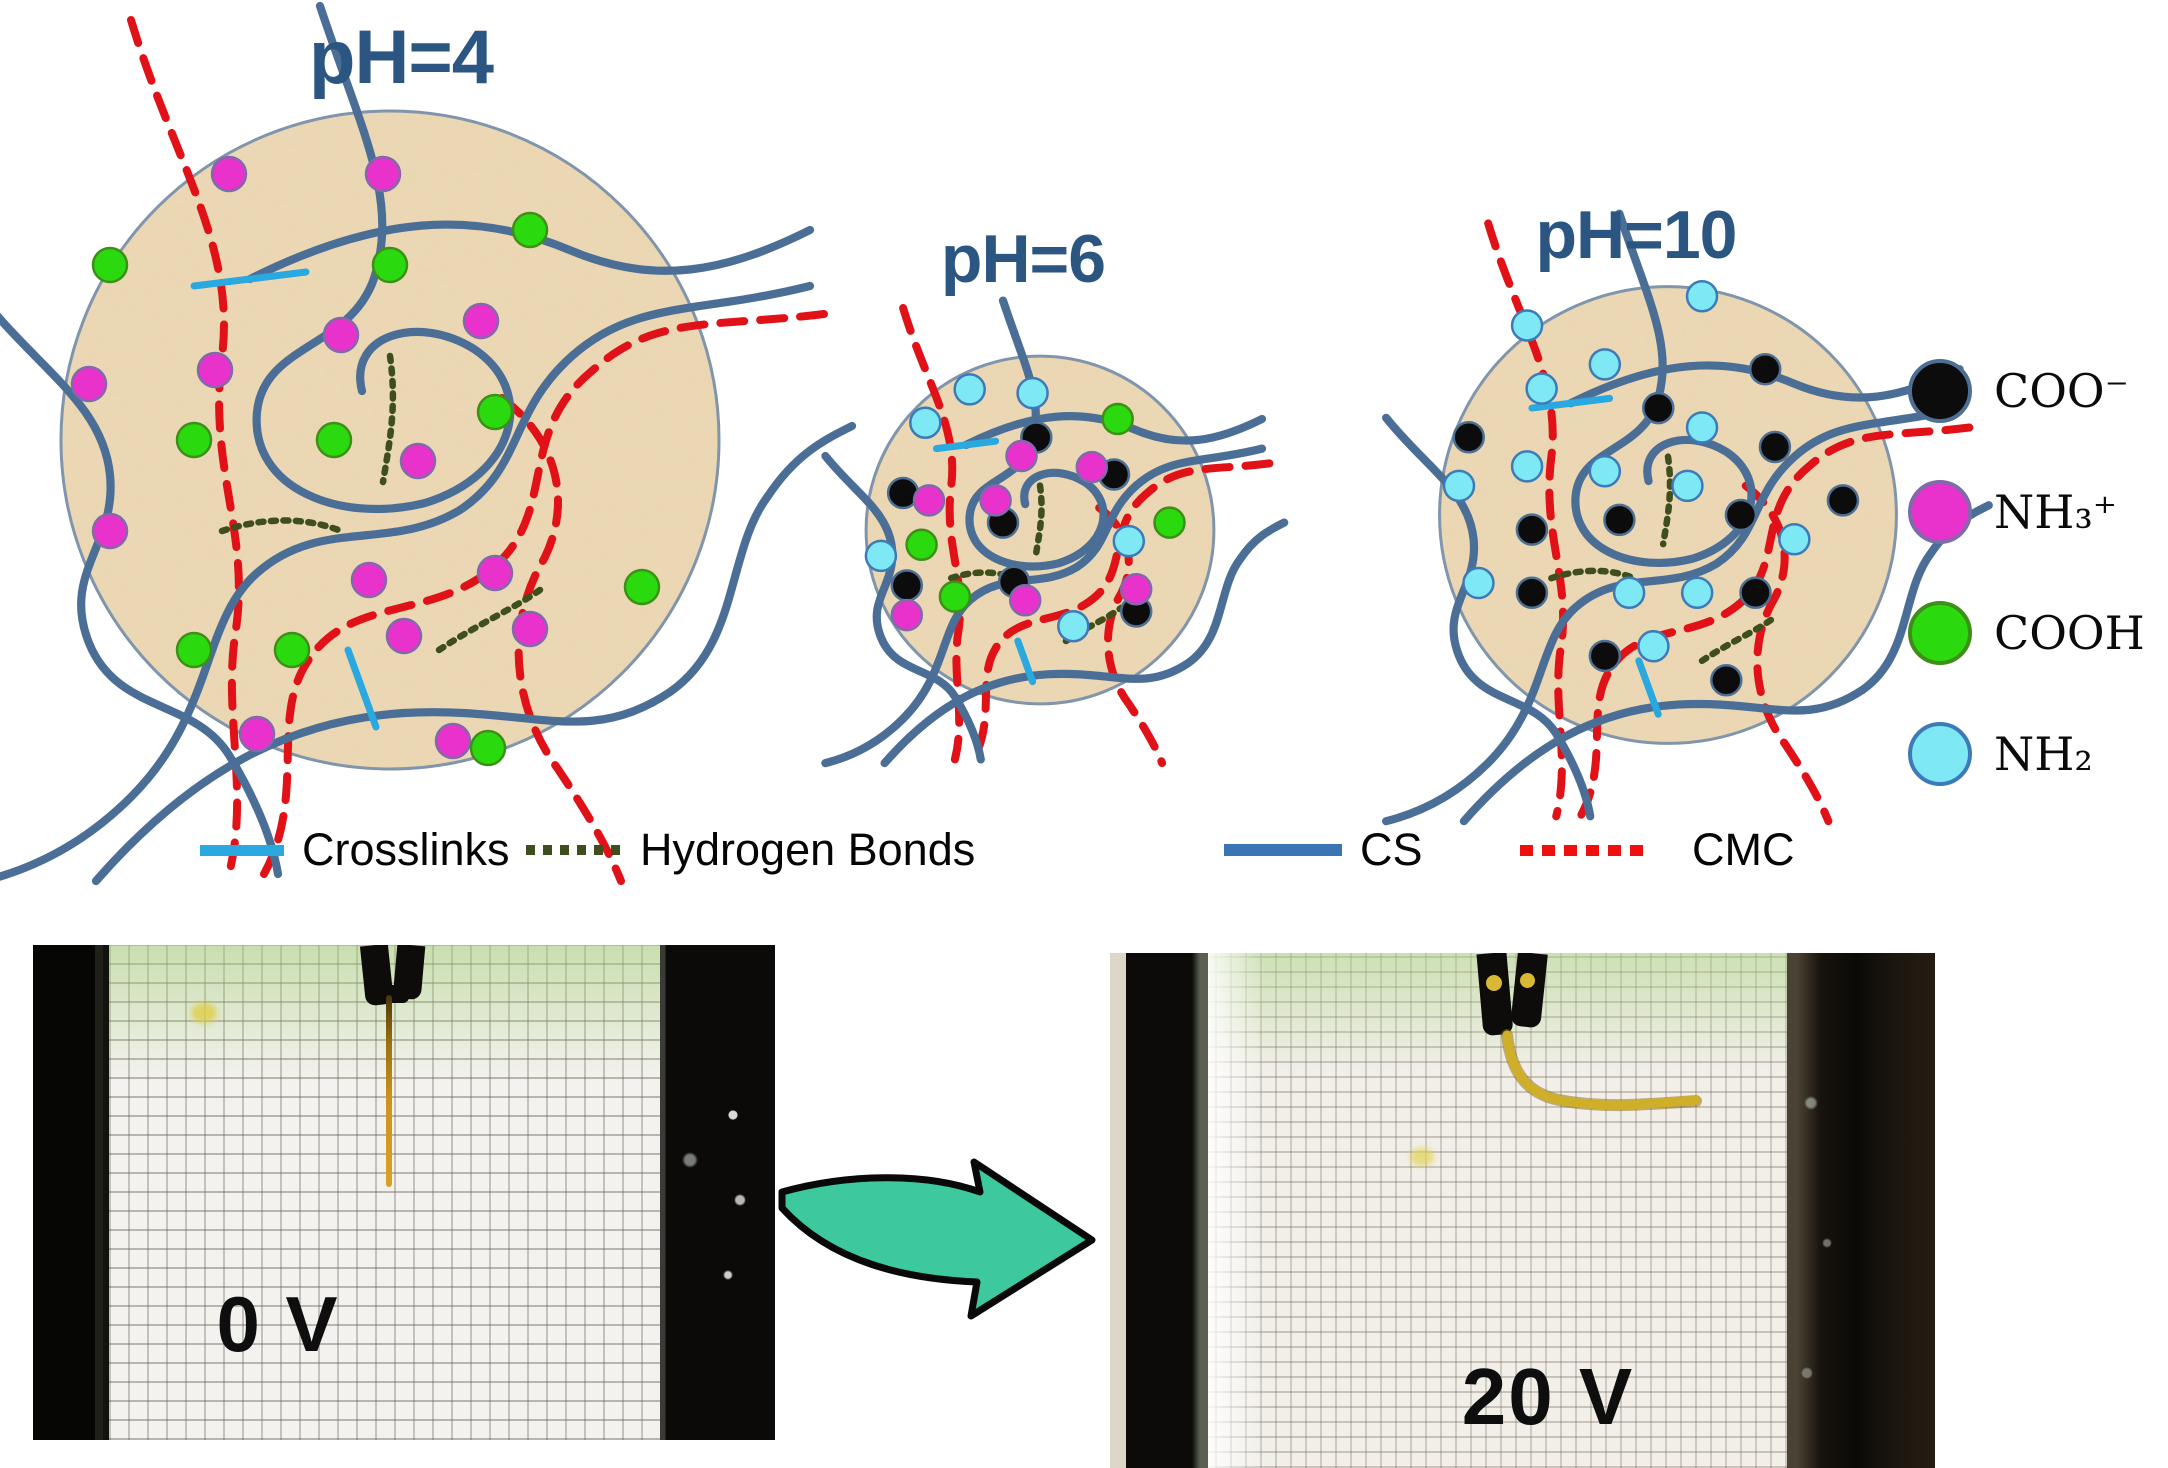 This screenshot has width=2168, height=1468. I want to click on voltage-label-0v: 0 V, so click(278, 1324).